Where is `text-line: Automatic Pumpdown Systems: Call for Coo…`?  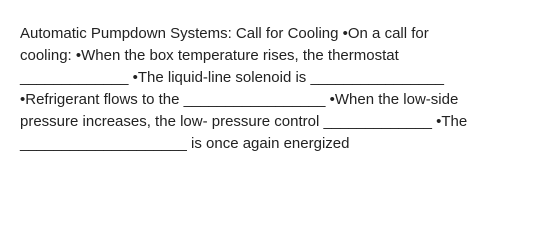
text-line: Automatic Pumpdown Systems: Call for Coo… is located at coordinates (224, 33).